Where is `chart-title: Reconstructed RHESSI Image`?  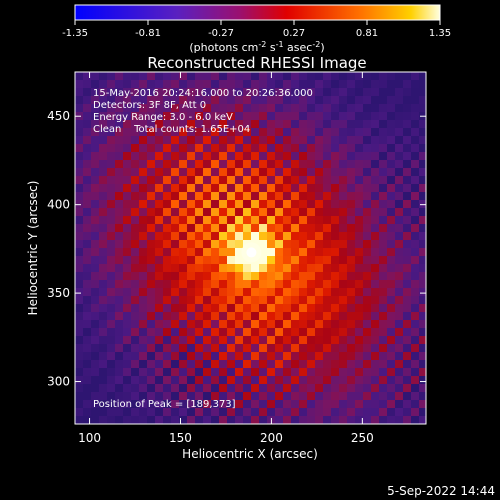 chart-title: Reconstructed RHESSI Image is located at coordinates (256, 63).